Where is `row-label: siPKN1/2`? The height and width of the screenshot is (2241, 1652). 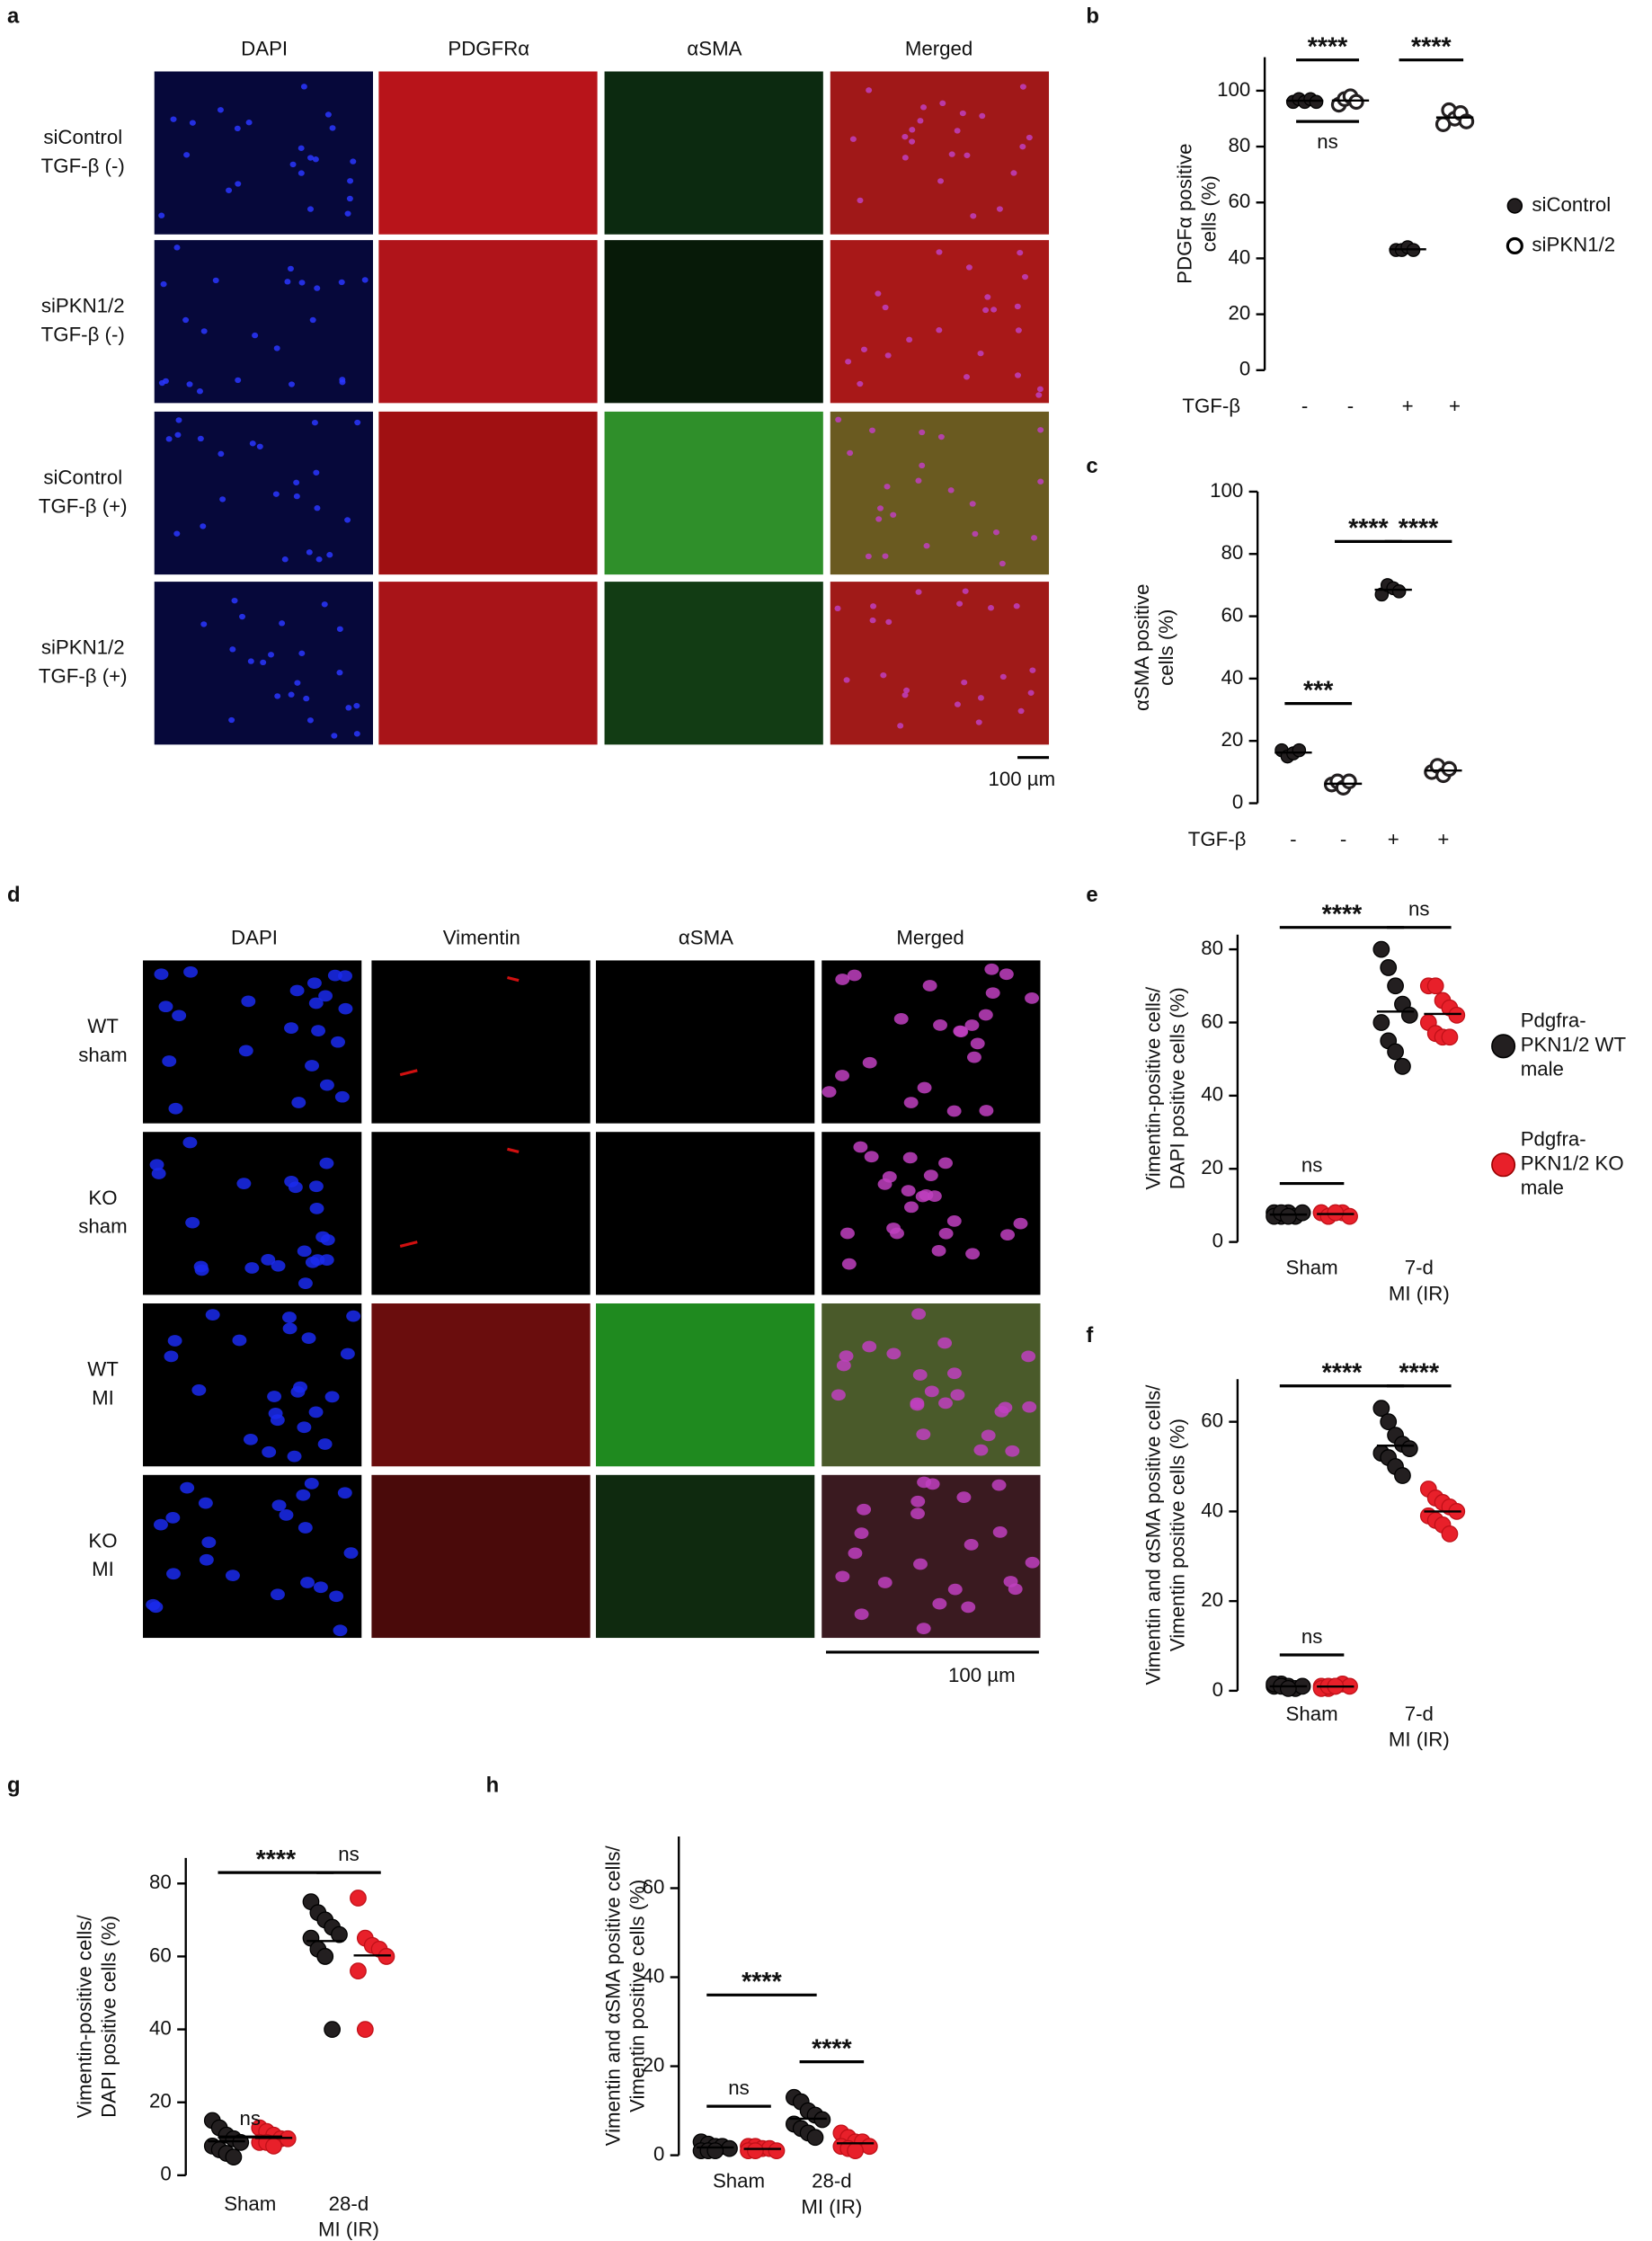
row-label: siPKN1/2 is located at coordinates (83, 306).